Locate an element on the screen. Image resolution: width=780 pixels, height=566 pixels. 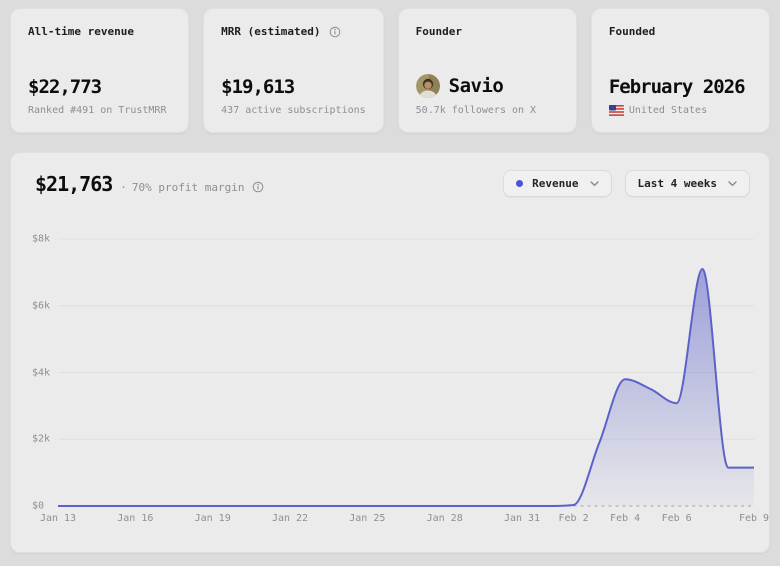
founder-row: Savio is located at coordinates (487, 86).